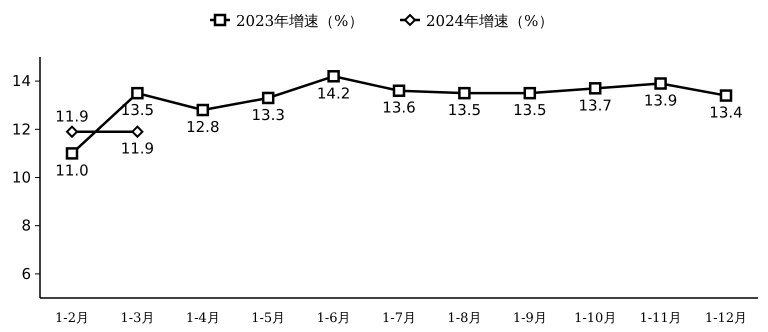 This screenshot has width=768, height=332. I want to click on x-tick-label: 1-7月, so click(399, 318).